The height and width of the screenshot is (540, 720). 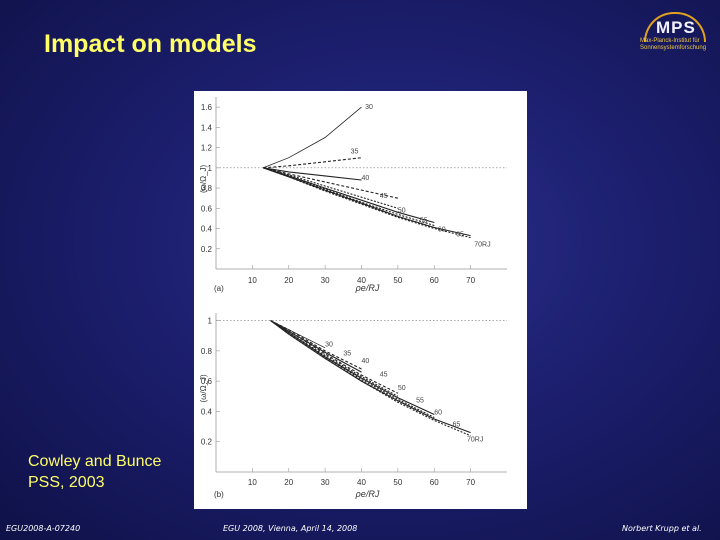 I want to click on panel-1-x-tick-label: 30, so click(x=325, y=482).